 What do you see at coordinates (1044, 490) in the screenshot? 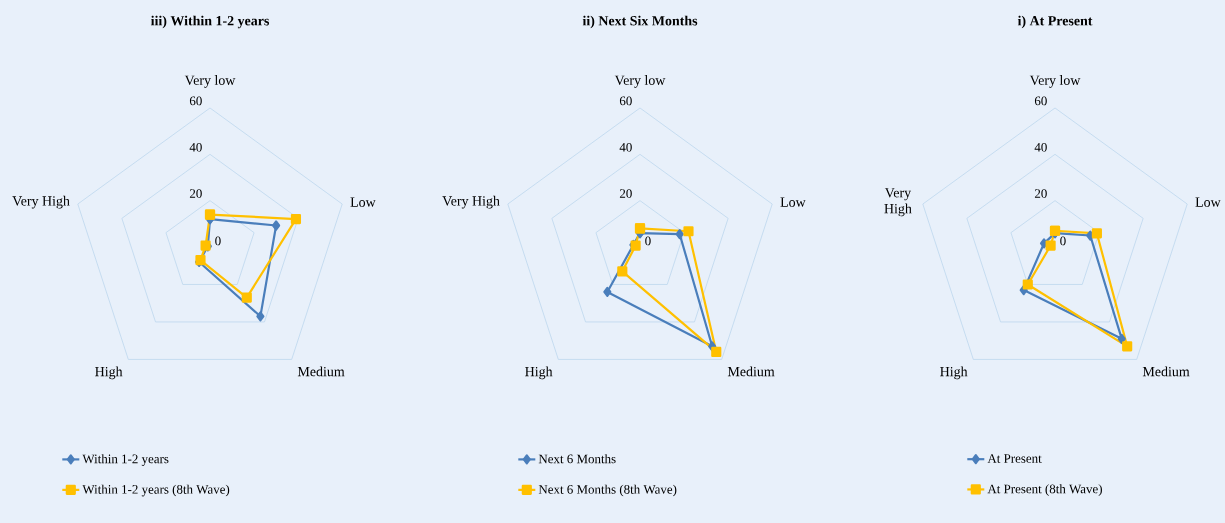
I see `legend-label: At Present (8th Wave)` at bounding box center [1044, 490].